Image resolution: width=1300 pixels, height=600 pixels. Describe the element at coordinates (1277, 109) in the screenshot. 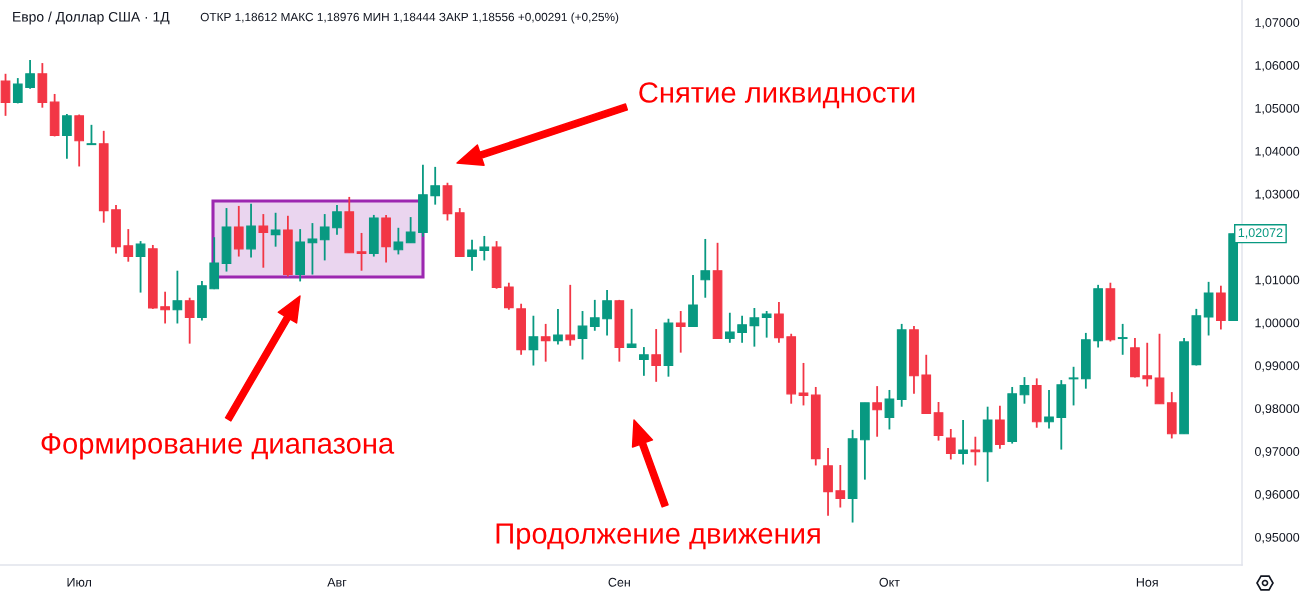

I see `y-tick-label: 1,05000` at that location.